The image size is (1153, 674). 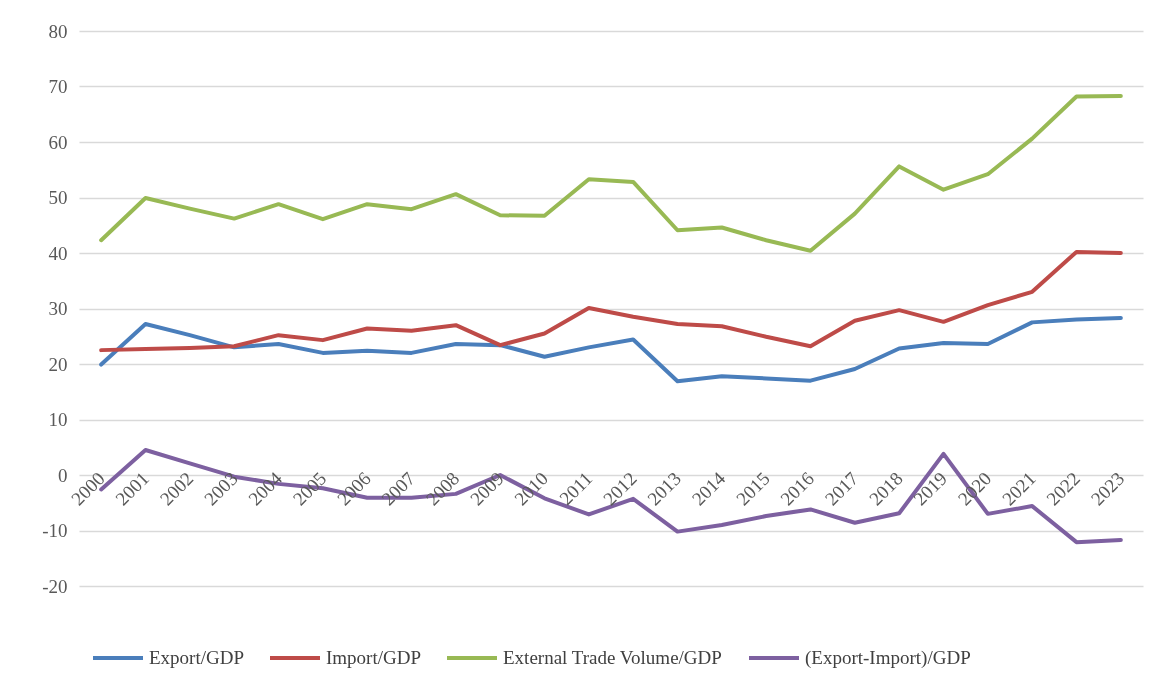 What do you see at coordinates (58, 308) in the screenshot?
I see `y-tick-label: 30` at bounding box center [58, 308].